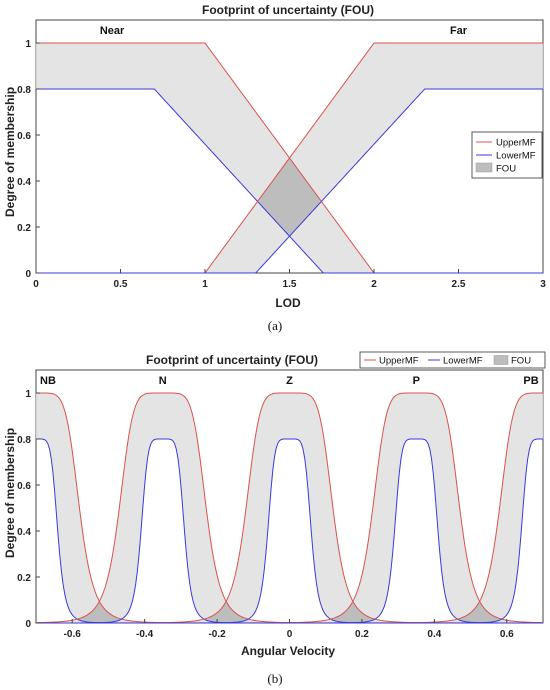  What do you see at coordinates (290, 284) in the screenshot?
I see `chart-a-xtick-label: 1.5` at bounding box center [290, 284].